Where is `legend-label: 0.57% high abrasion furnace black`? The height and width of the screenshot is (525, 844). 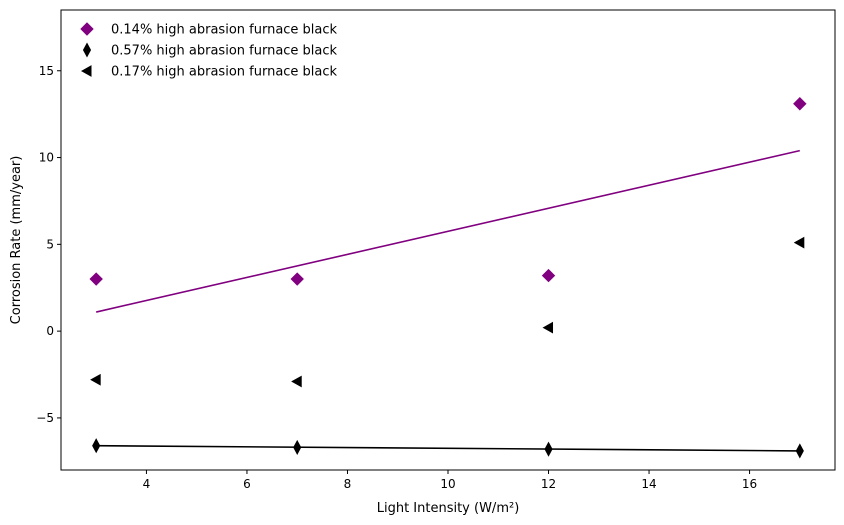
legend-label: 0.57% high abrasion furnace black is located at coordinates (224, 51).